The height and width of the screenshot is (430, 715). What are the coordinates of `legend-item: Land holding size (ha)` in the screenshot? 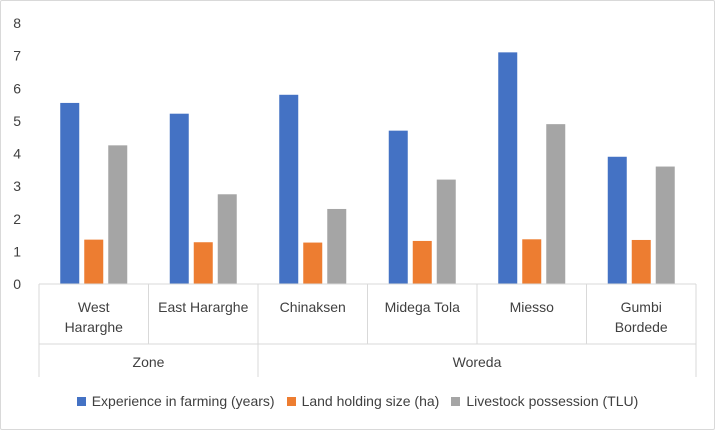 It's located at (363, 401).